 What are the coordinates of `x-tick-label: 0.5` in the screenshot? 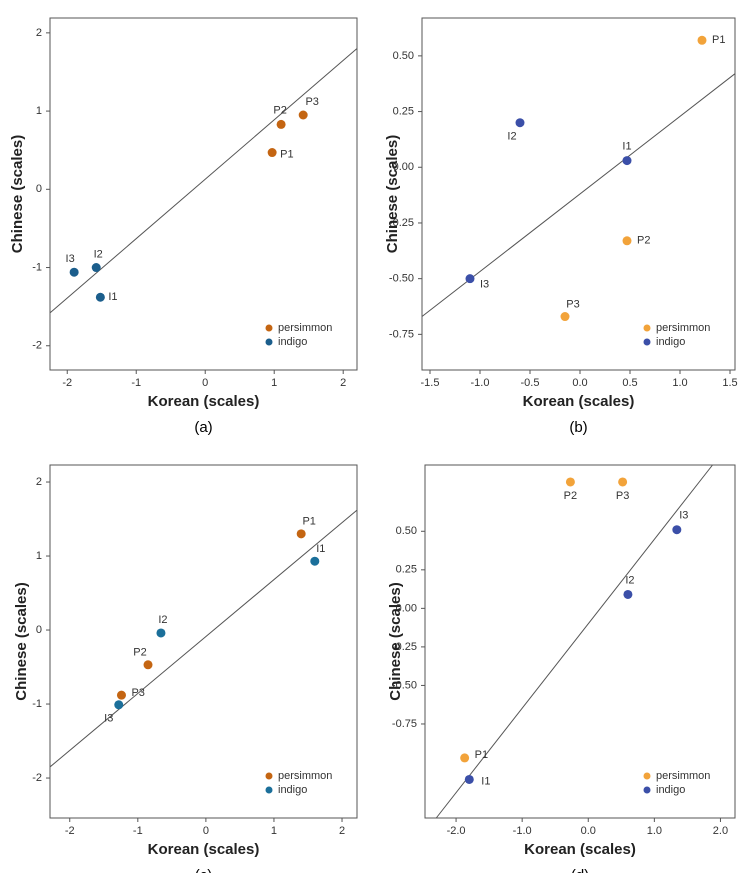 It's located at (629, 383).